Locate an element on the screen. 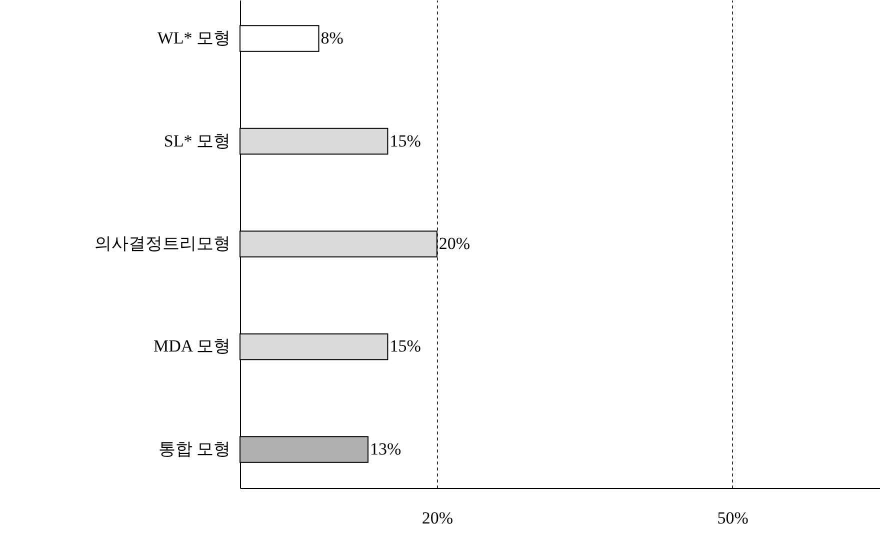 This screenshot has width=880, height=540. data-label: 20% is located at coordinates (454, 243).